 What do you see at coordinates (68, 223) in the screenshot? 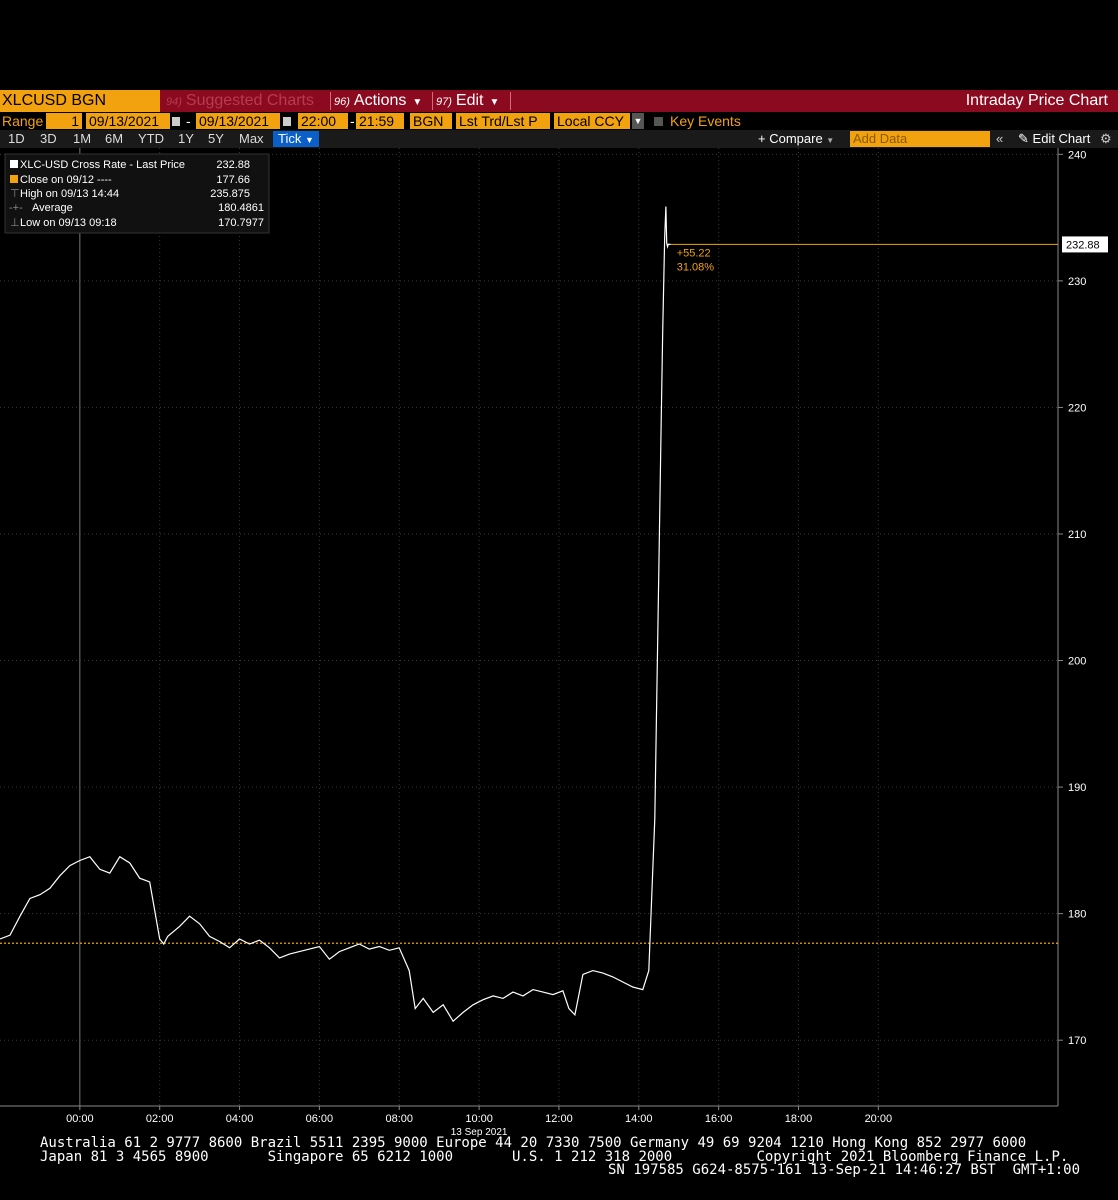
I see `legend-label: Low on 09/13 09:18` at bounding box center [68, 223].